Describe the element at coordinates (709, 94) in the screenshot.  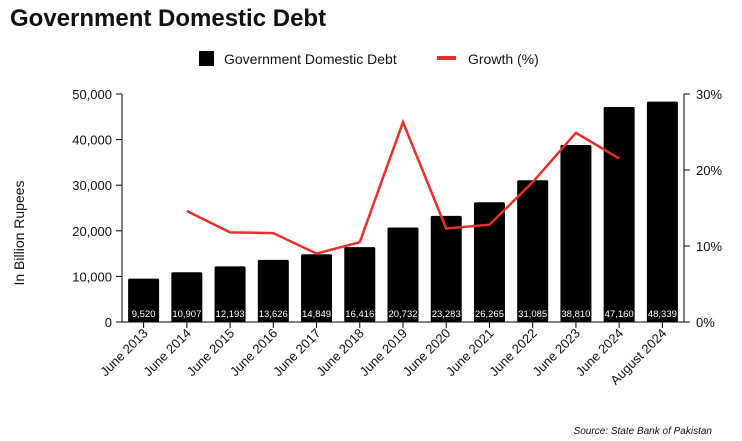
I see `y-tick-label-right: 30%` at that location.